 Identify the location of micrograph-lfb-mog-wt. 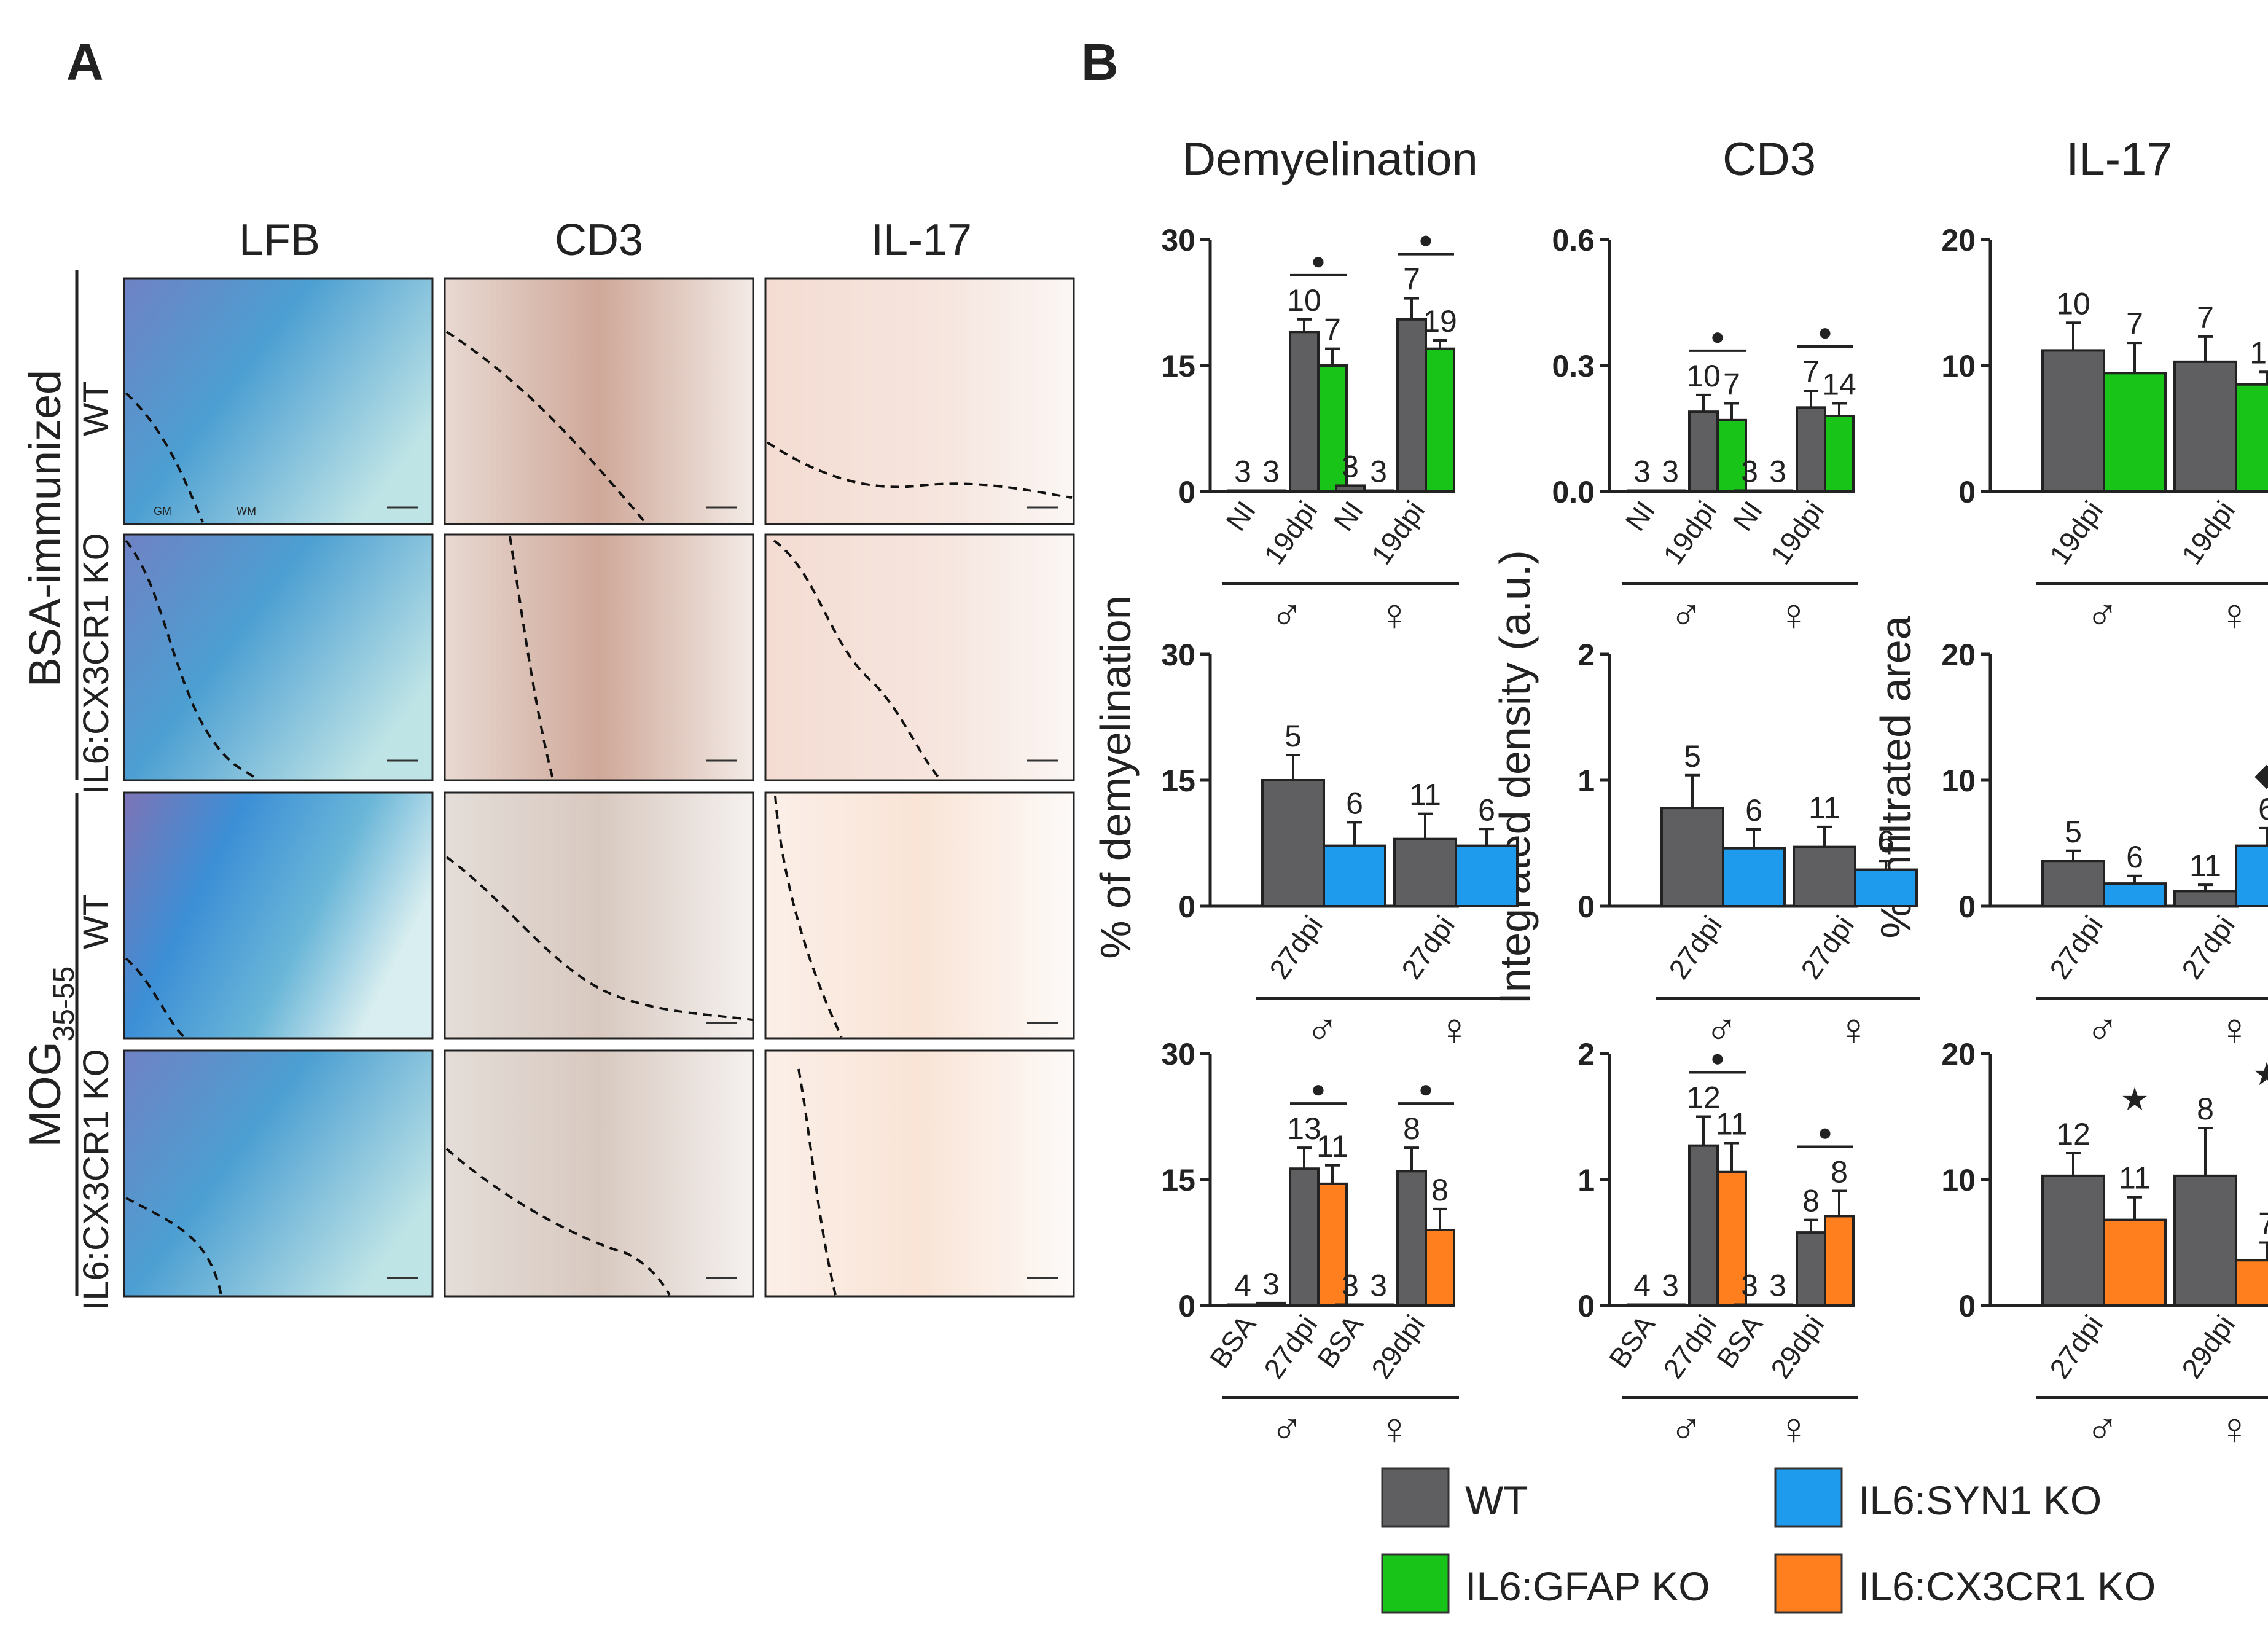
(278, 915).